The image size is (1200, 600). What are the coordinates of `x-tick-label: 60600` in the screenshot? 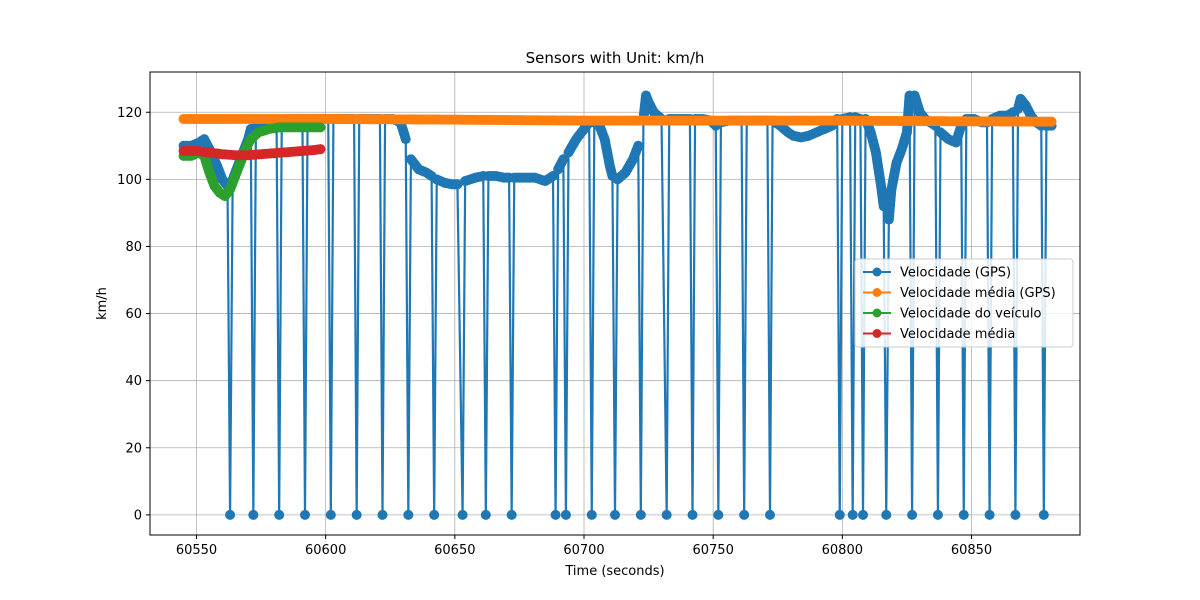 It's located at (325, 550).